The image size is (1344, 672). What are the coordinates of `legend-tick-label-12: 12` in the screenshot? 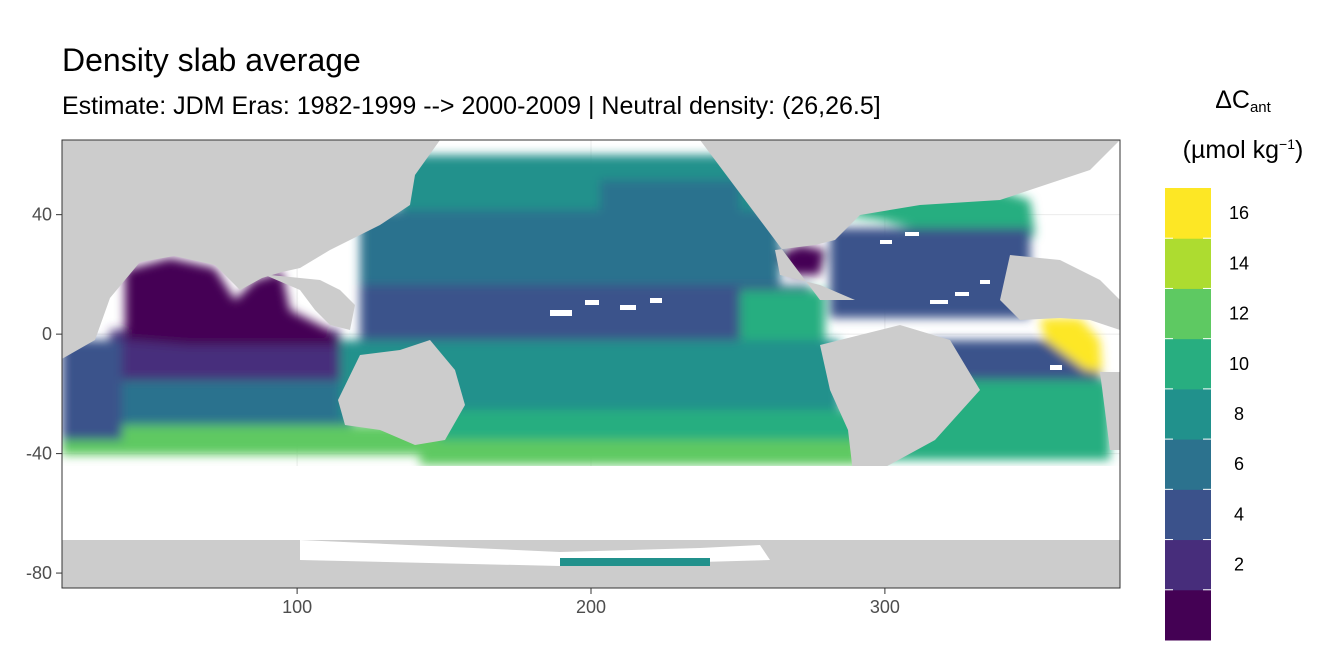 It's located at (1239, 314).